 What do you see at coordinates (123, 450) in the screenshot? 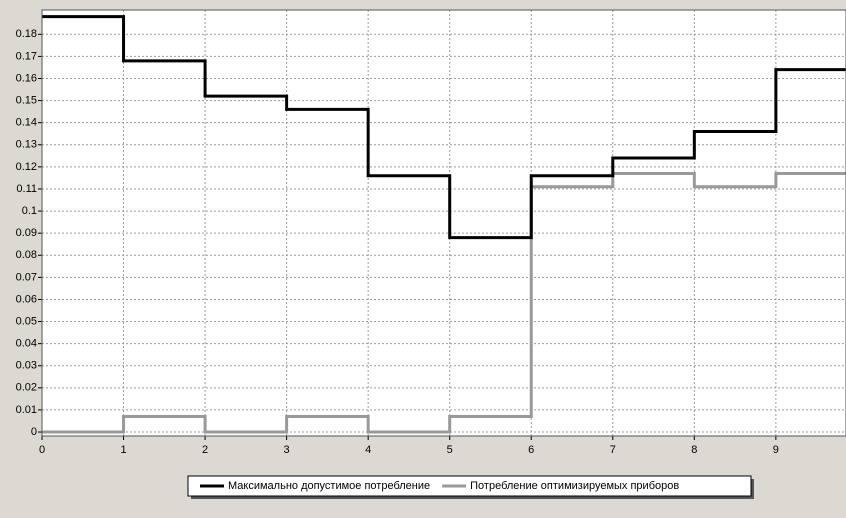
I see `x-tick-label: 1` at bounding box center [123, 450].